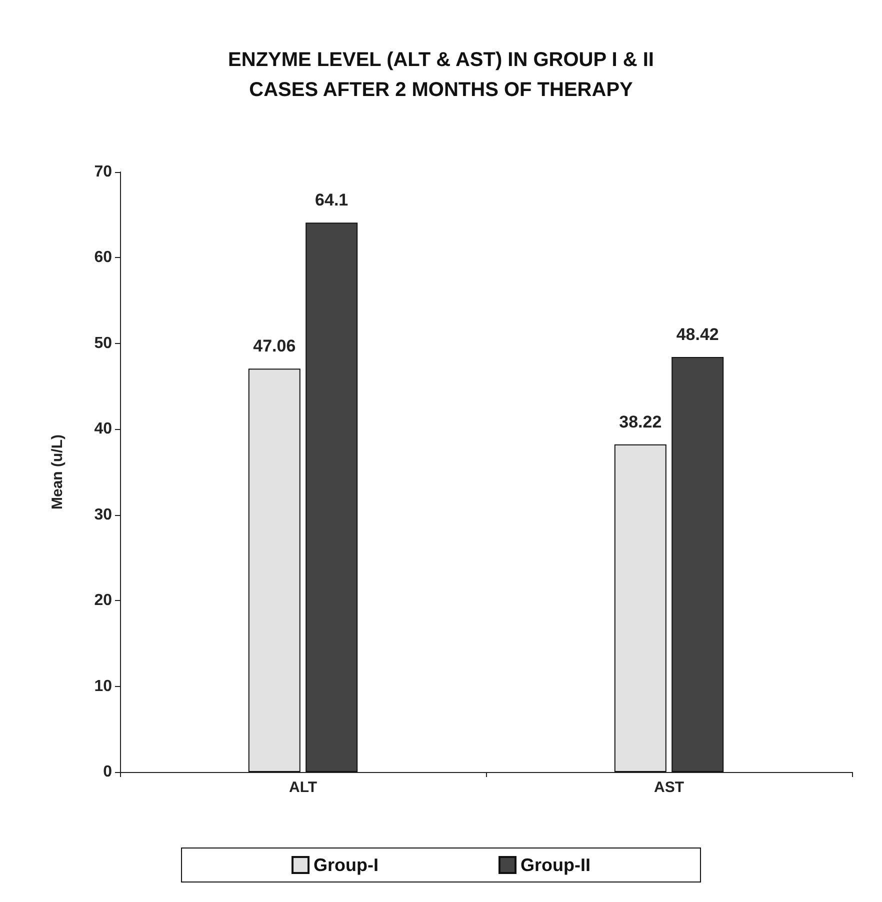 The image size is (882, 902). I want to click on y-axis-title: Mean (u/L), so click(57, 472).